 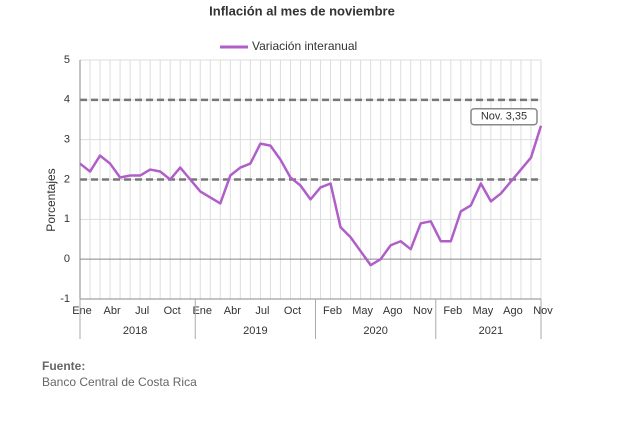 I want to click on y-tick-label: 1, so click(x=67, y=219).